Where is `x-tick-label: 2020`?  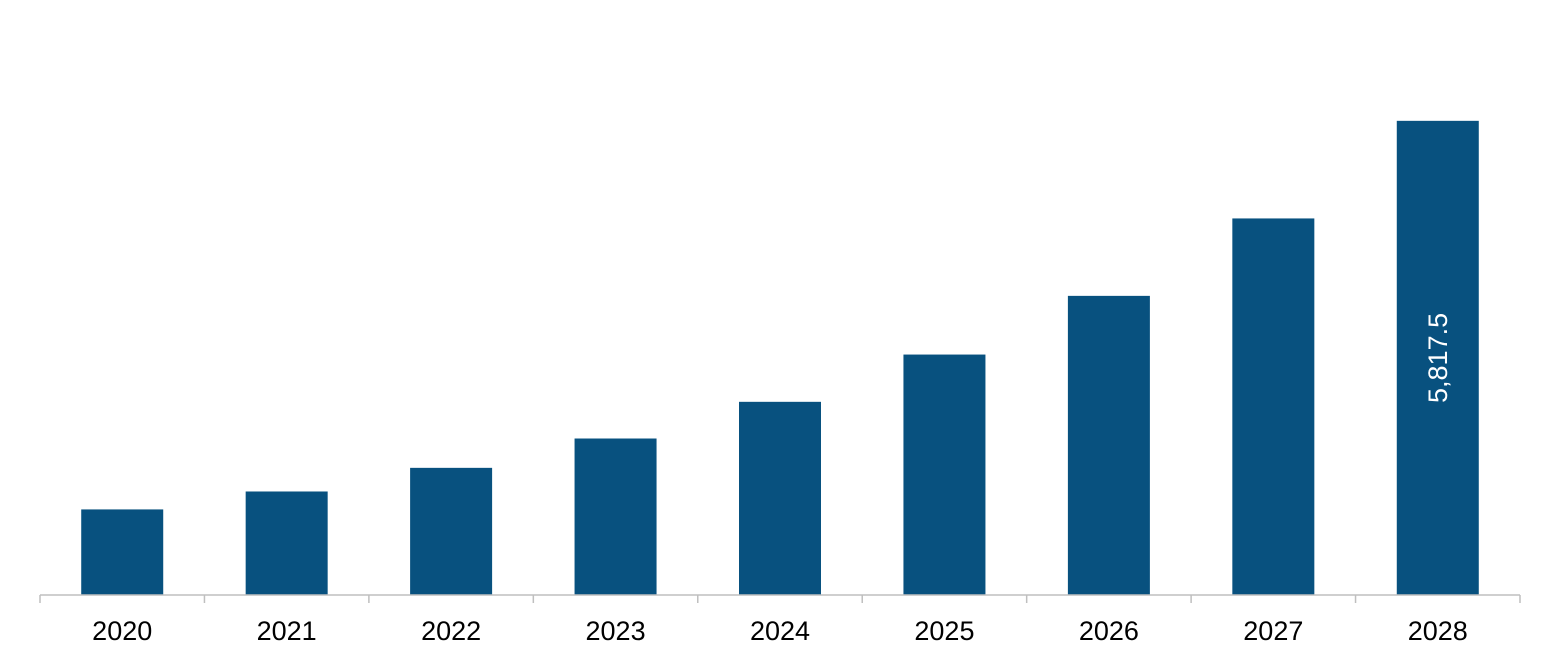
x-tick-label: 2020 is located at coordinates (122, 631).